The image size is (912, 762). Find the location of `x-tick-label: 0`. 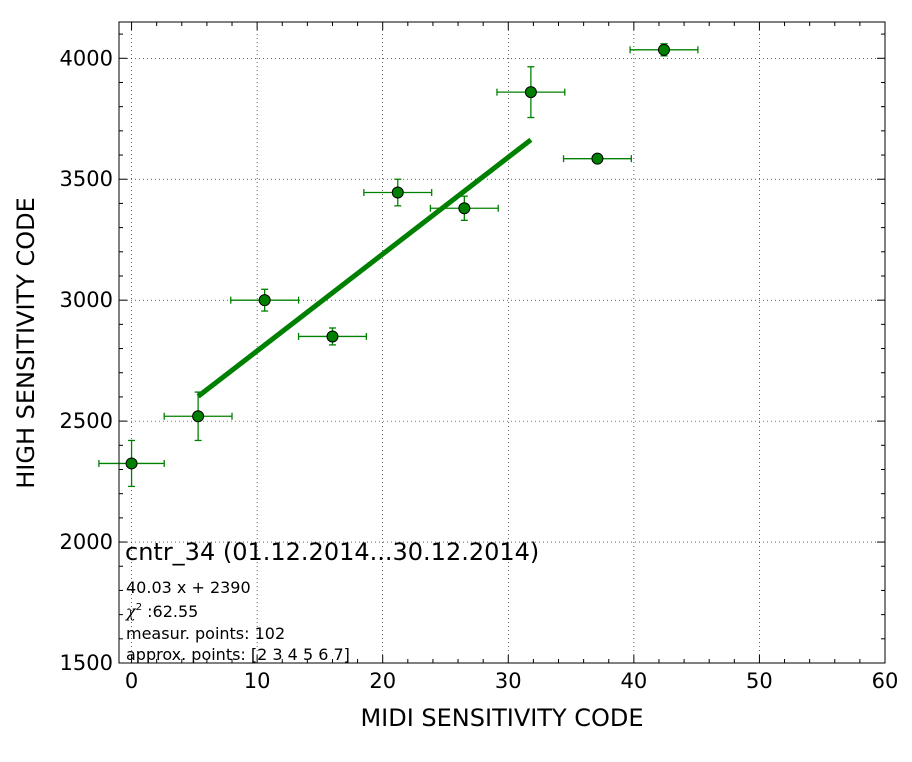

x-tick-label: 0 is located at coordinates (131, 681).